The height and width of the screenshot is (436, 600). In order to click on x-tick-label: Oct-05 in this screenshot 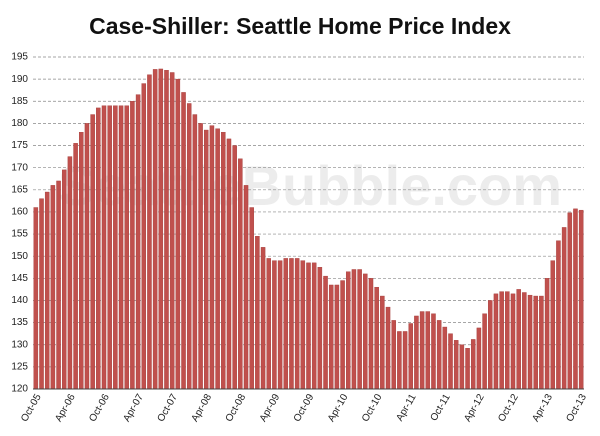, I will do `click(31, 408)`.